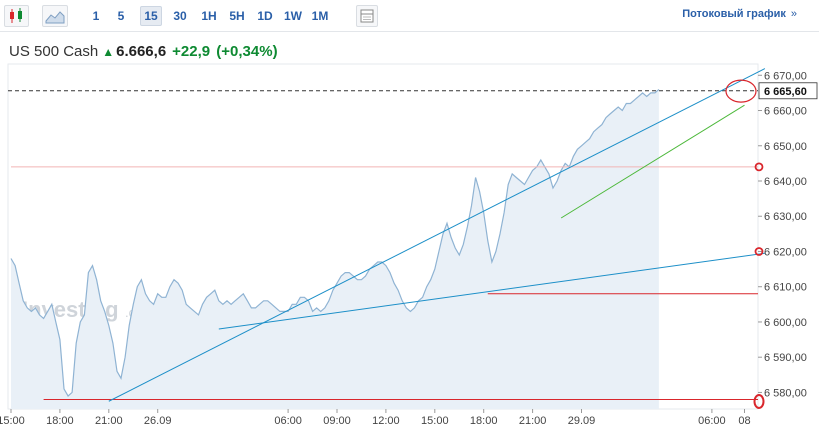 This screenshot has height=434, width=819. I want to click on last-price-label: 6 665,60, so click(785, 92).